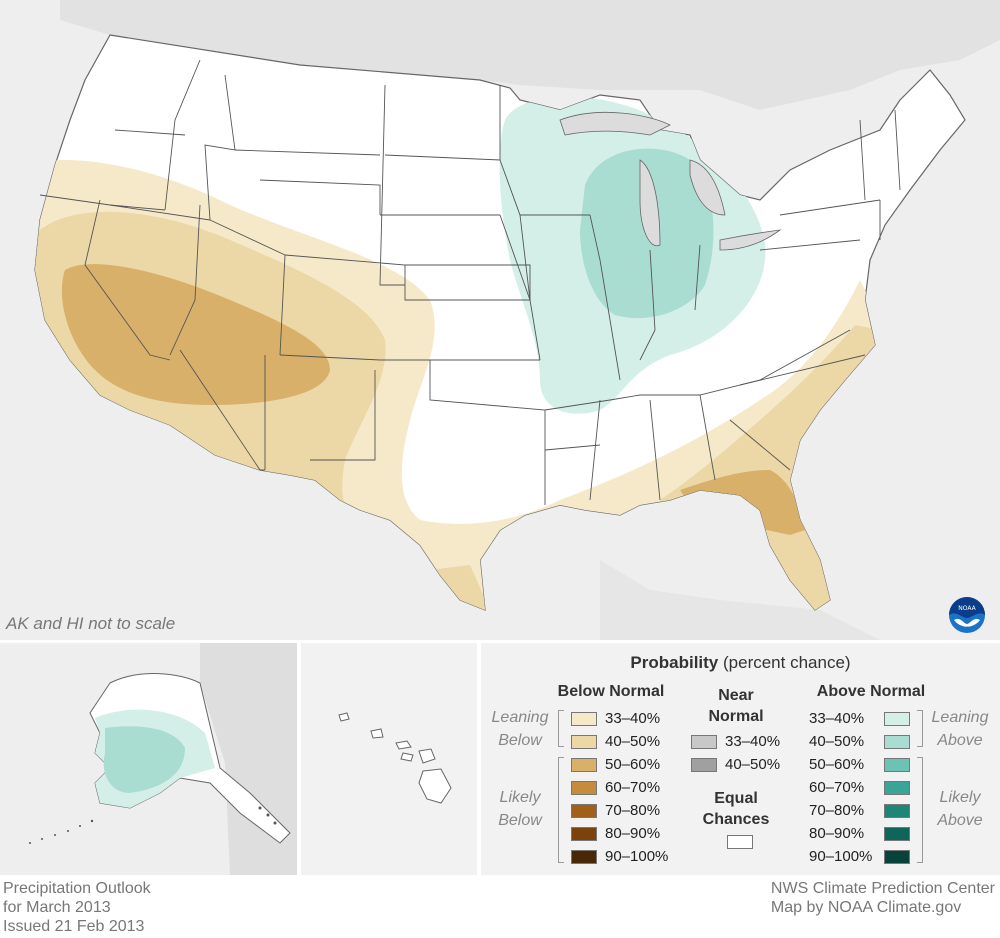 Image resolution: width=1000 pixels, height=938 pixels. Describe the element at coordinates (561, 810) in the screenshot. I see `likely-below-bracket` at that location.